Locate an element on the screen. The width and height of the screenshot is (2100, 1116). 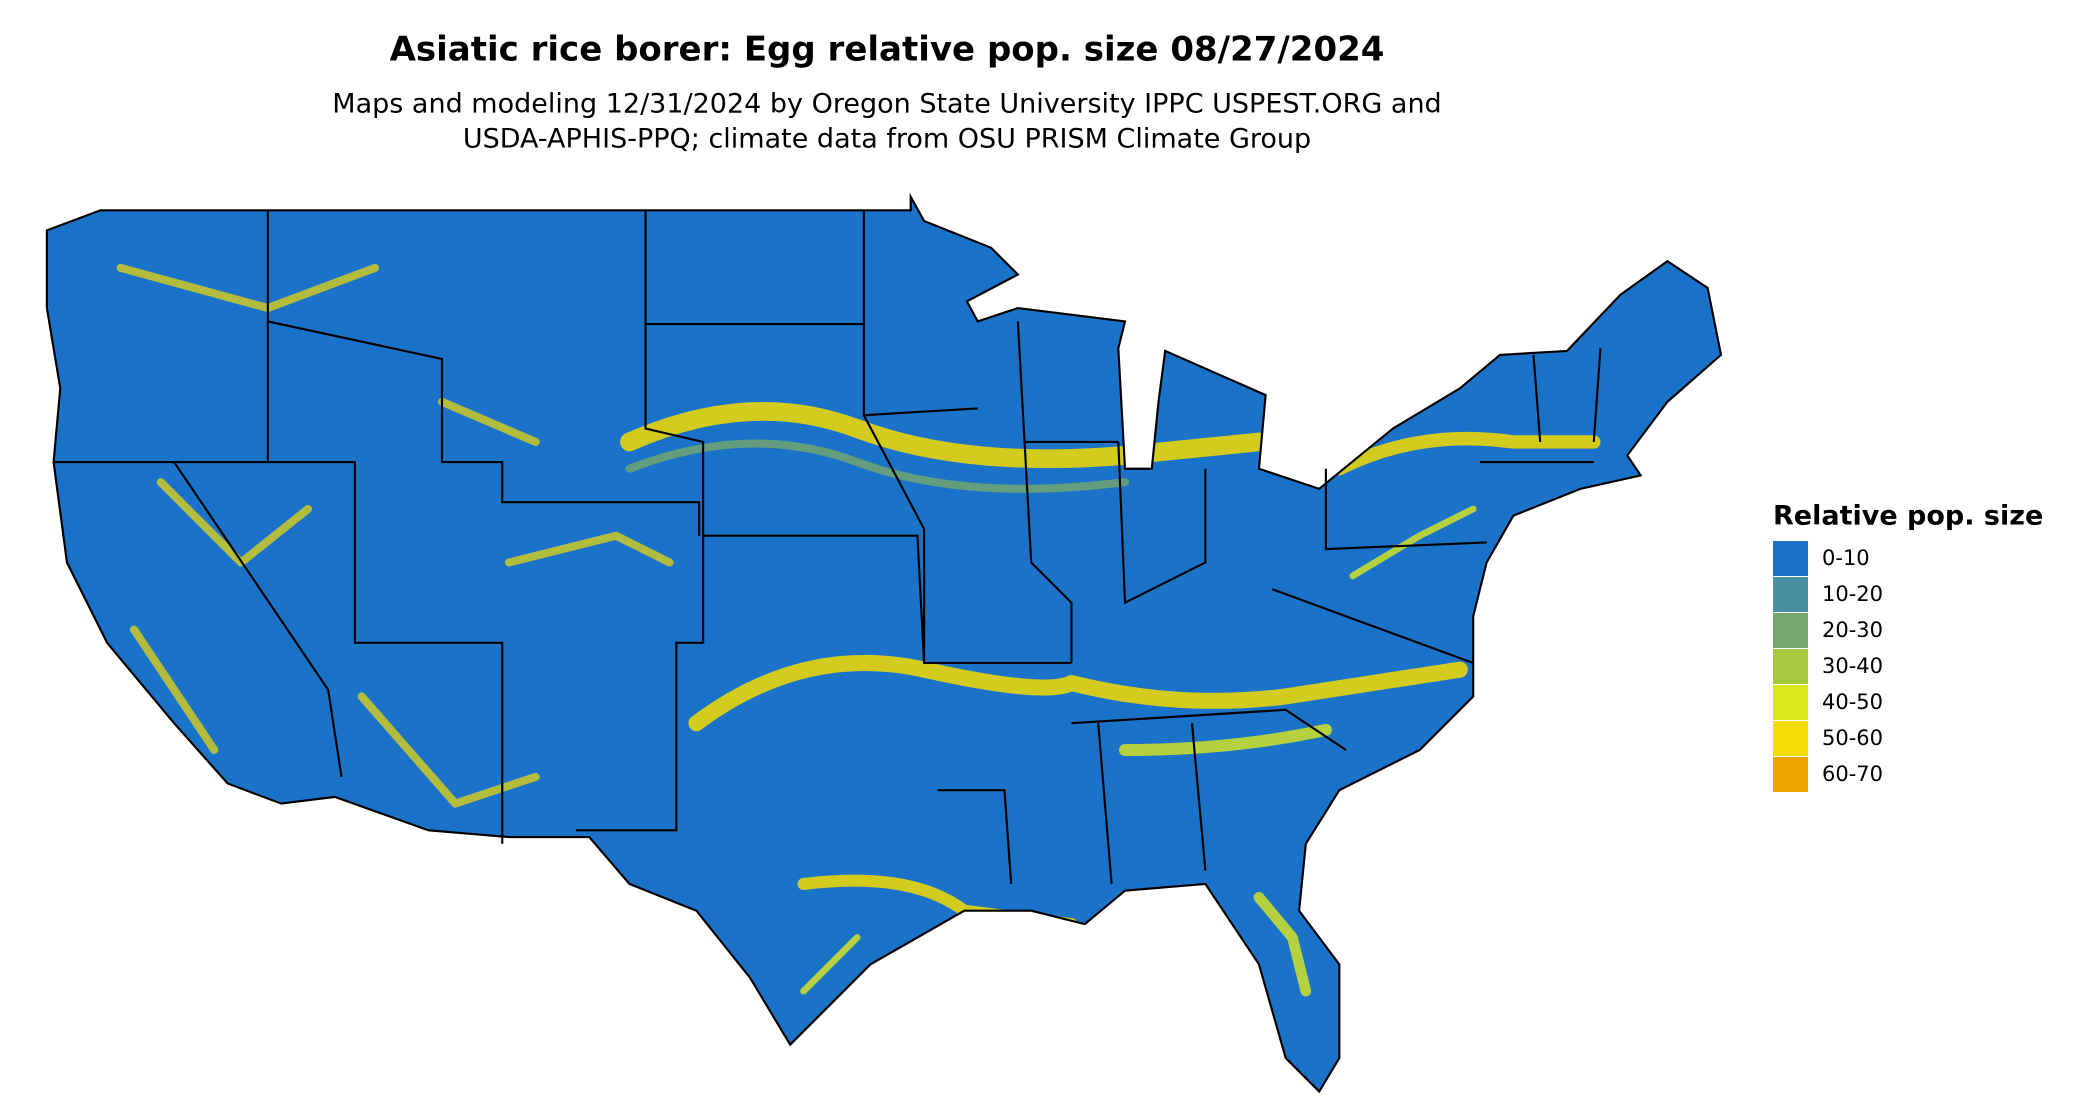
legend-label: 60-70 is located at coordinates (1852, 774).